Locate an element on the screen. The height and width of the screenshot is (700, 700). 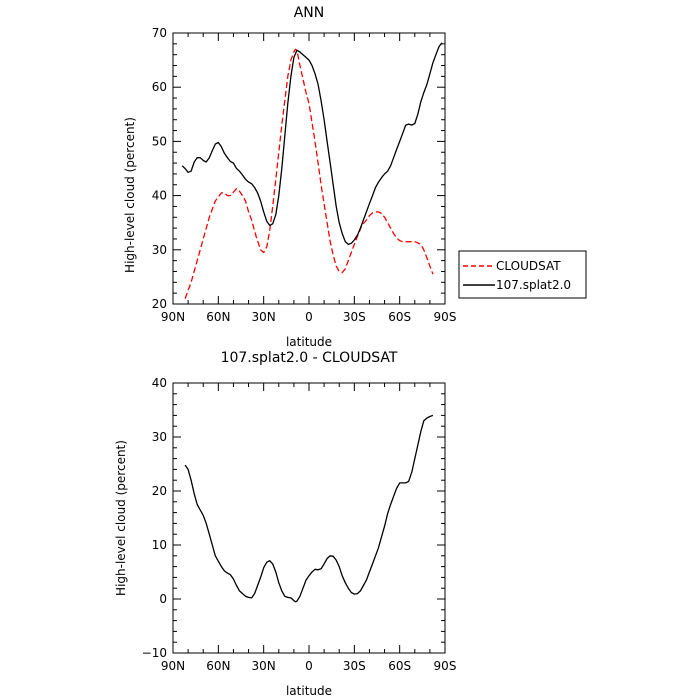
top-x-tick-label: 60S is located at coordinates (399, 317).